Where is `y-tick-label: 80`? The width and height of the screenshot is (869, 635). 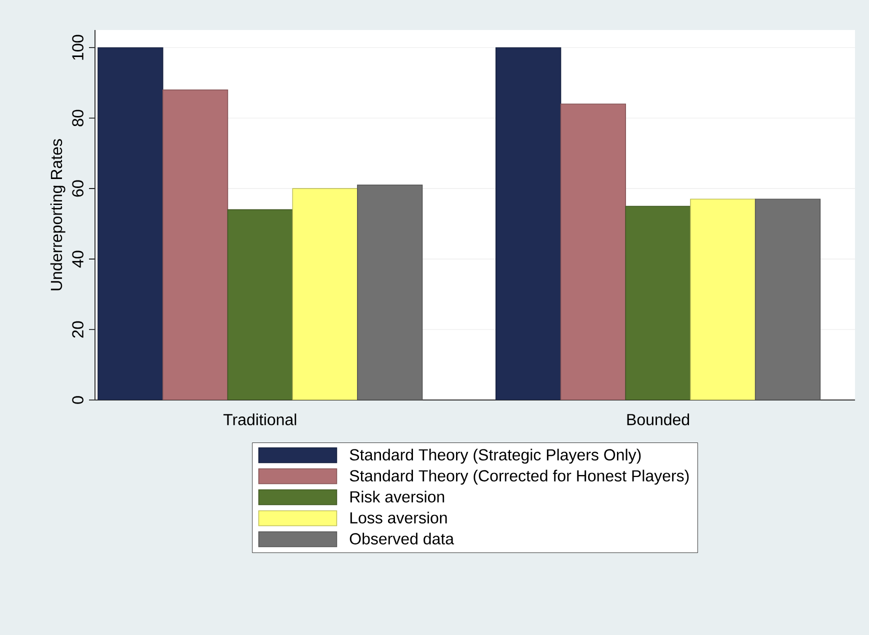
y-tick-label: 80 is located at coordinates (78, 118).